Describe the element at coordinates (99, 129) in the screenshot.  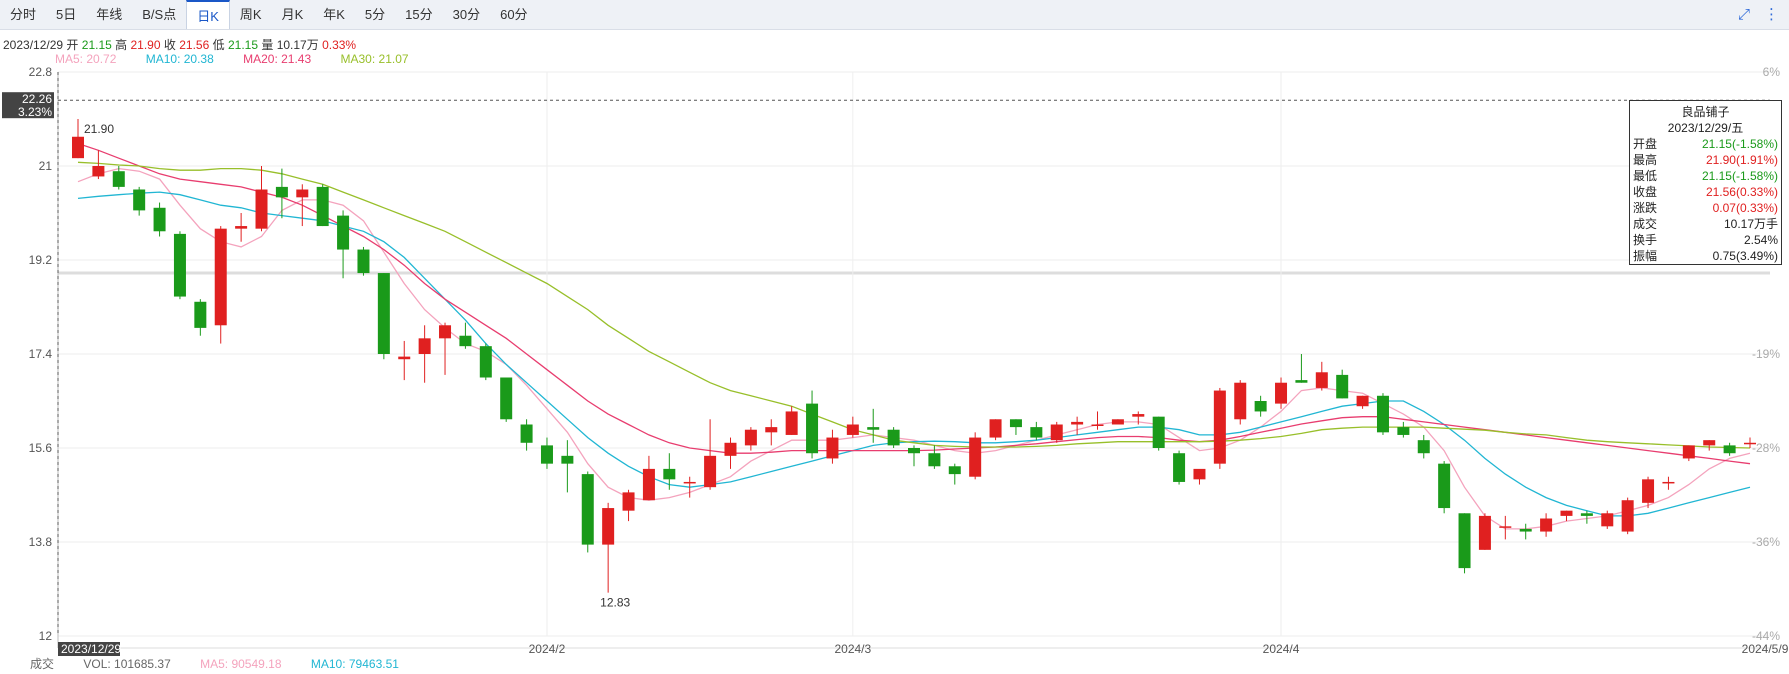
I see `price-annotation: 21.90` at that location.